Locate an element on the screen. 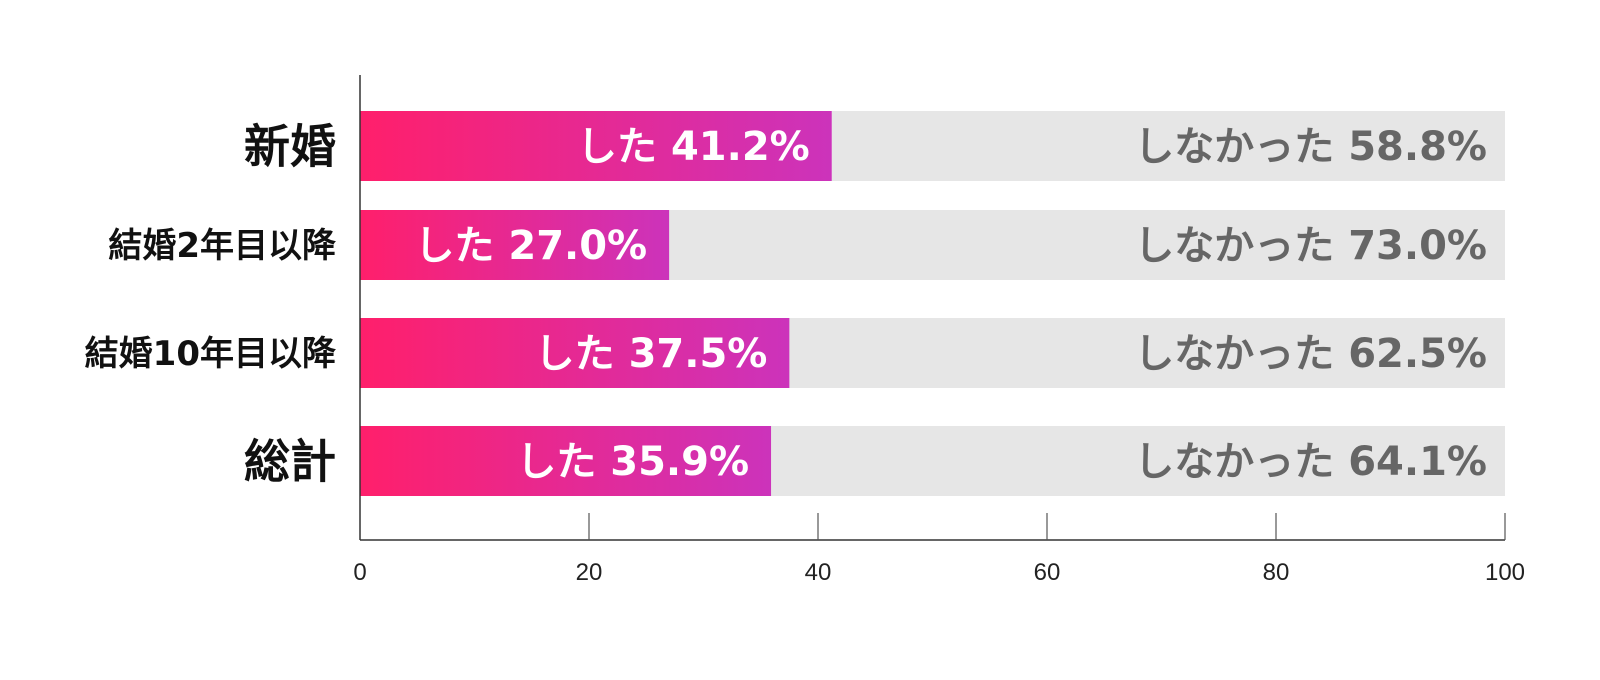  x-tick-label-0: 0 is located at coordinates (359, 572).